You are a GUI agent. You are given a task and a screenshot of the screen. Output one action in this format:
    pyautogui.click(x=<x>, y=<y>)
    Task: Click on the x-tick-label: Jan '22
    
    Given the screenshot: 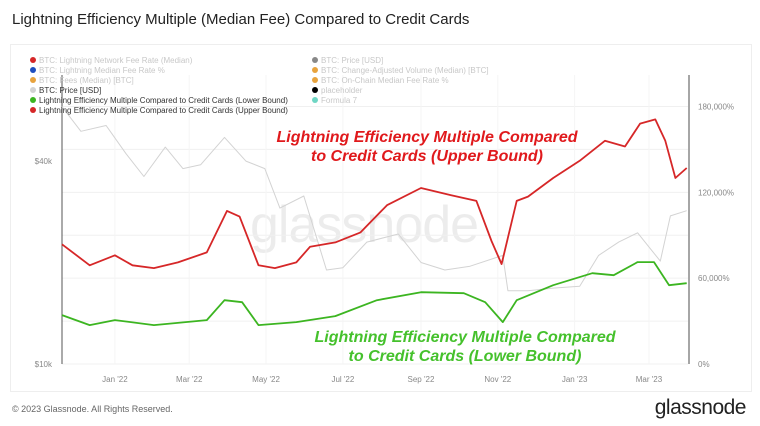 What is the action you would take?
    pyautogui.click(x=115, y=379)
    